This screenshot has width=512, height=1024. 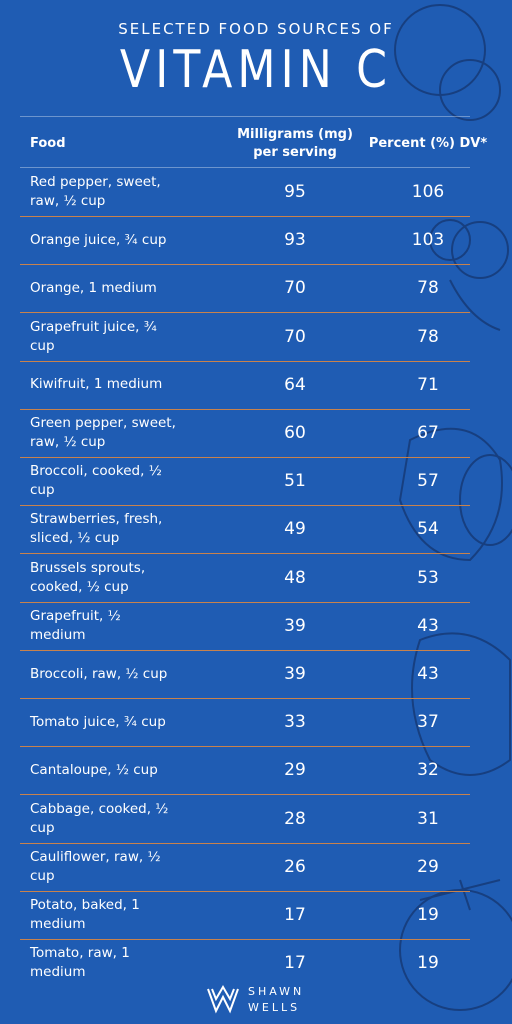 What do you see at coordinates (295, 192) in the screenshot?
I see `mg-cell: 95` at bounding box center [295, 192].